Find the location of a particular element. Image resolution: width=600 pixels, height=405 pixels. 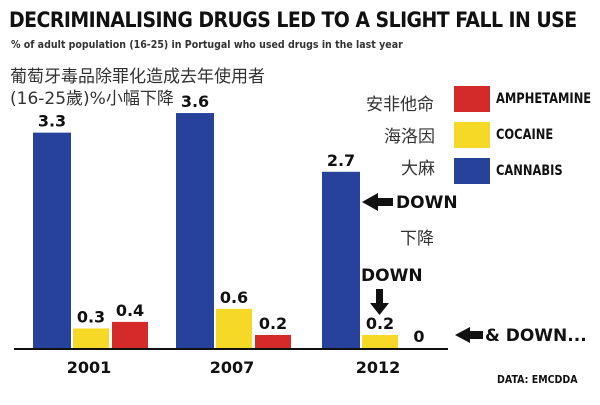

legend-cn-cocaine: 海洛因 is located at coordinates (409, 137).